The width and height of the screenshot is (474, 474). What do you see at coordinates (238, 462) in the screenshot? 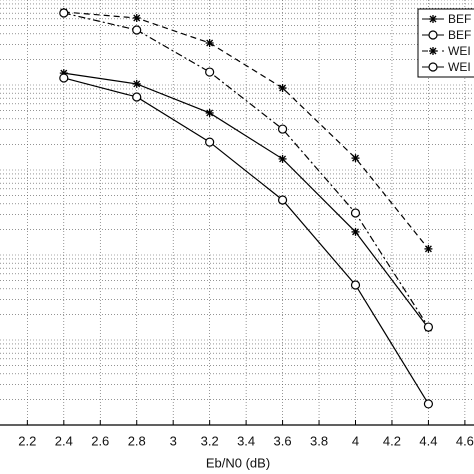
I see `x-axis-label: Eb/N0 (dB)` at bounding box center [238, 462].